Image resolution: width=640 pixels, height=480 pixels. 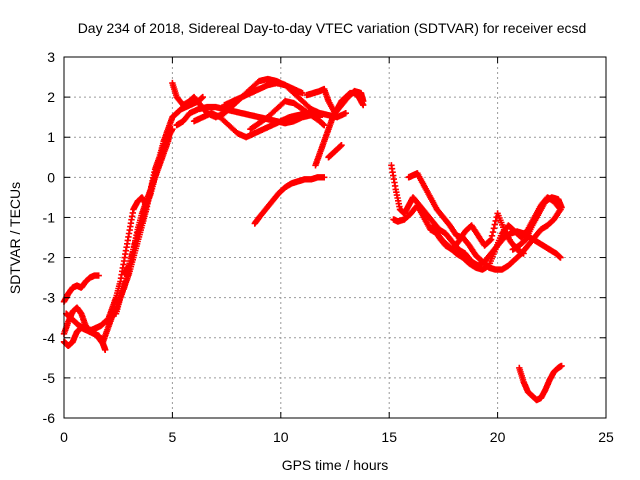 What do you see at coordinates (49, 237) in the screenshot?
I see `y-tick-labels: 3 2 1 0 -1 -2 -3 -4 -5 -6` at bounding box center [49, 237].